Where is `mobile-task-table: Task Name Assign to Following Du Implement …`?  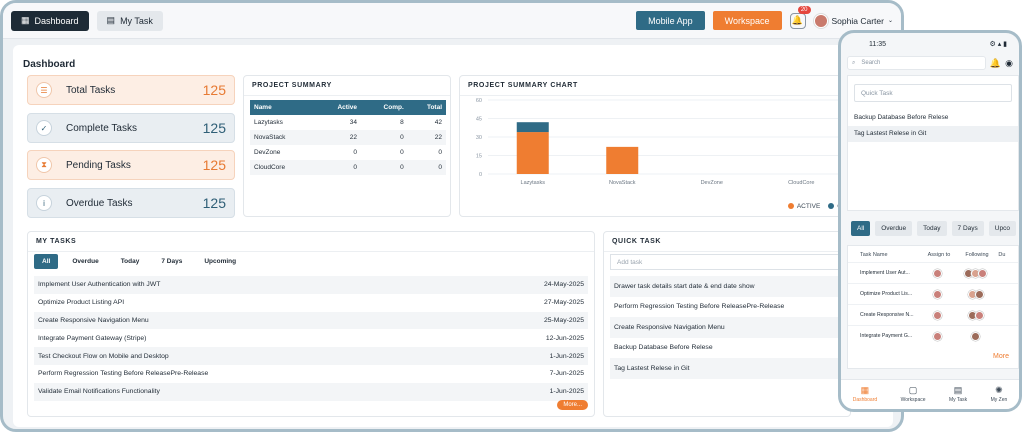 mobile-task-table: Task Name Assign to Following Du Implement … is located at coordinates (933, 307).